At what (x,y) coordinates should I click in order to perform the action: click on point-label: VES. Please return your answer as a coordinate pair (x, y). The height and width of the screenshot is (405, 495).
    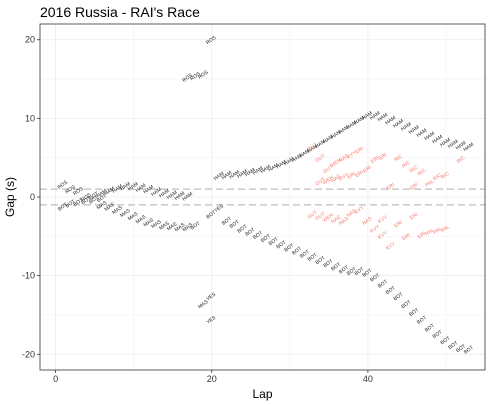
    Looking at the image, I should click on (211, 296).